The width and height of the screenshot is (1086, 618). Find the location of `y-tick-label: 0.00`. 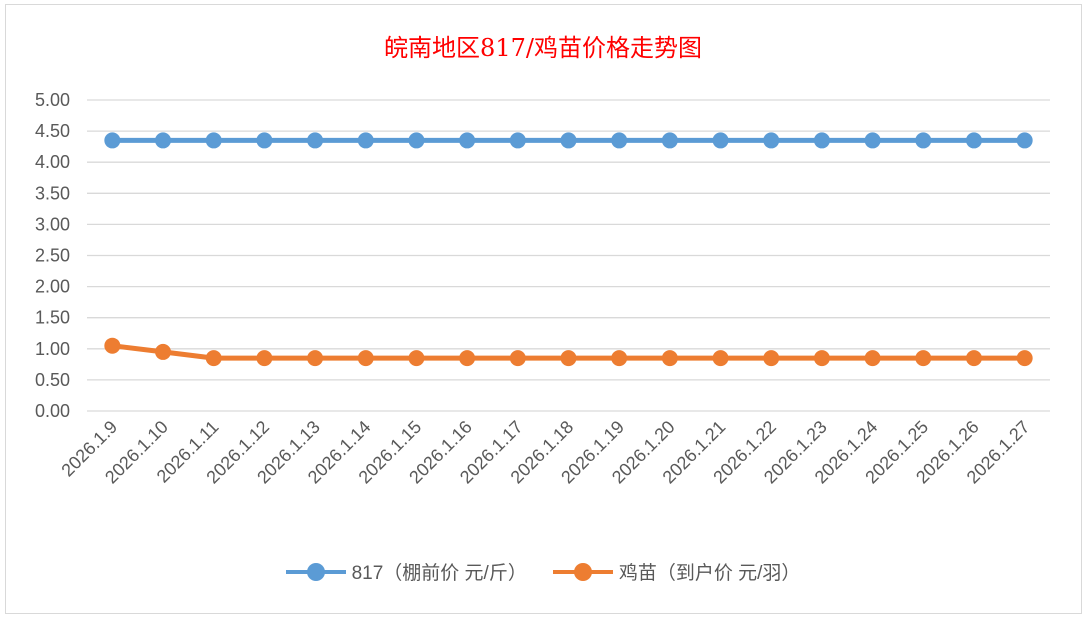

y-tick-label: 0.00 is located at coordinates (52, 411).